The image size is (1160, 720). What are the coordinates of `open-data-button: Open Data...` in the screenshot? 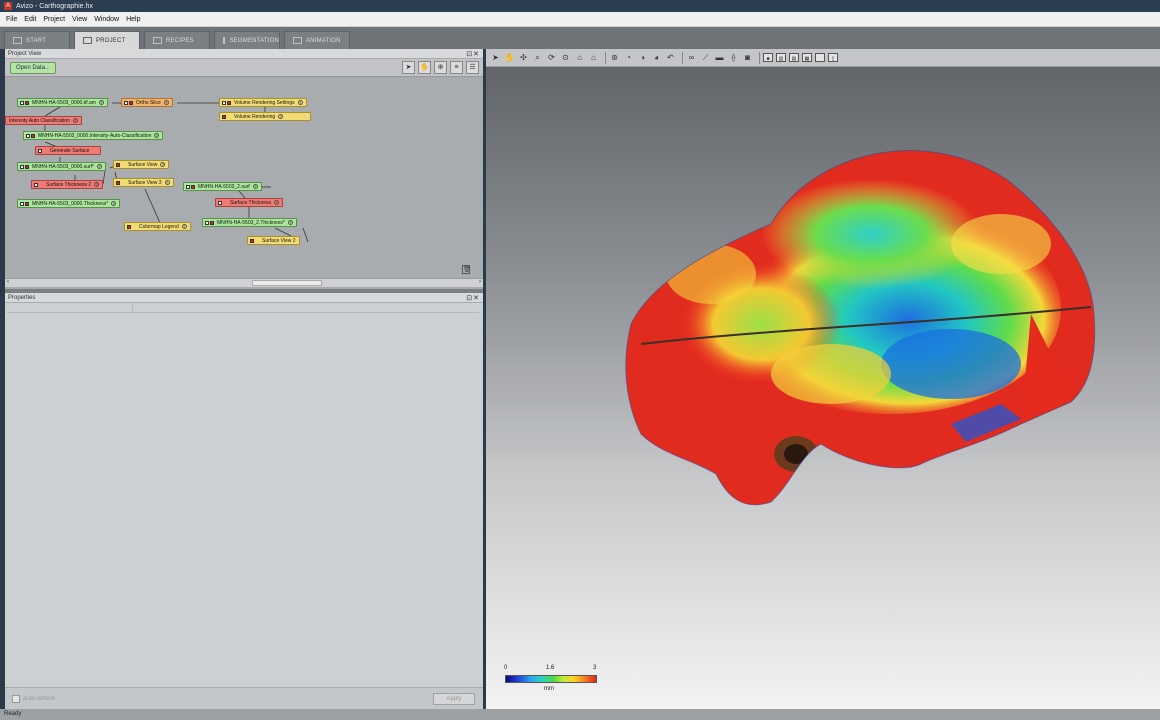 It's located at (33, 68).